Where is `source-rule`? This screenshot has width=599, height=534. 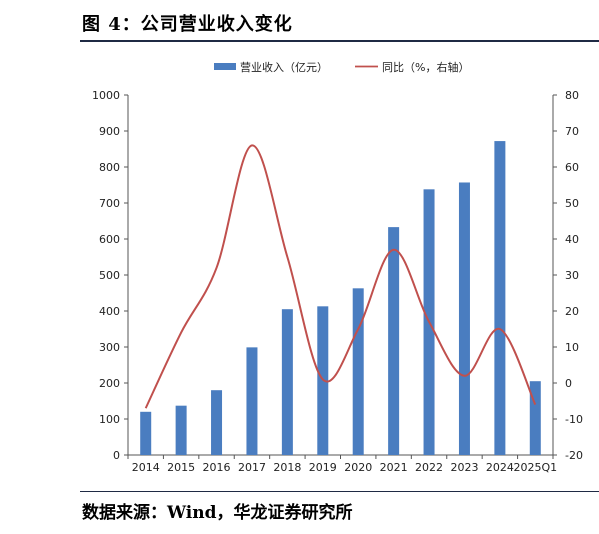
source-rule is located at coordinates (339, 491).